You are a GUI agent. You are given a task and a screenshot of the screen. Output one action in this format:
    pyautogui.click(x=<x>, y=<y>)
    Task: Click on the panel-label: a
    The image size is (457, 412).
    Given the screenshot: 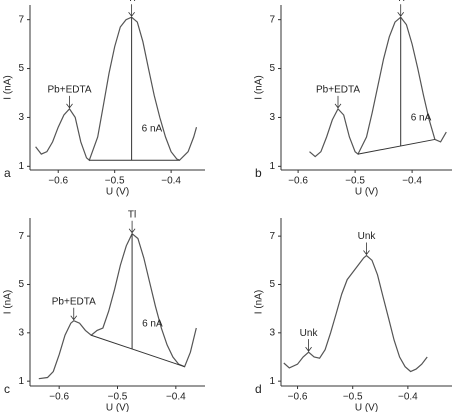 What is the action you would take?
    pyautogui.click(x=7, y=173)
    